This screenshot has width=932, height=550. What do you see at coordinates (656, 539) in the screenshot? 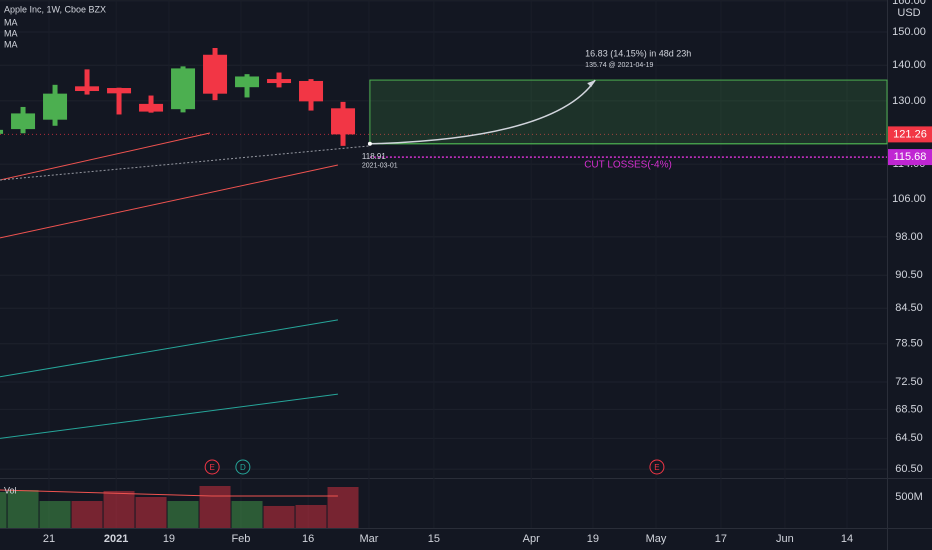
I see `x-tick-label: May` at bounding box center [656, 539].